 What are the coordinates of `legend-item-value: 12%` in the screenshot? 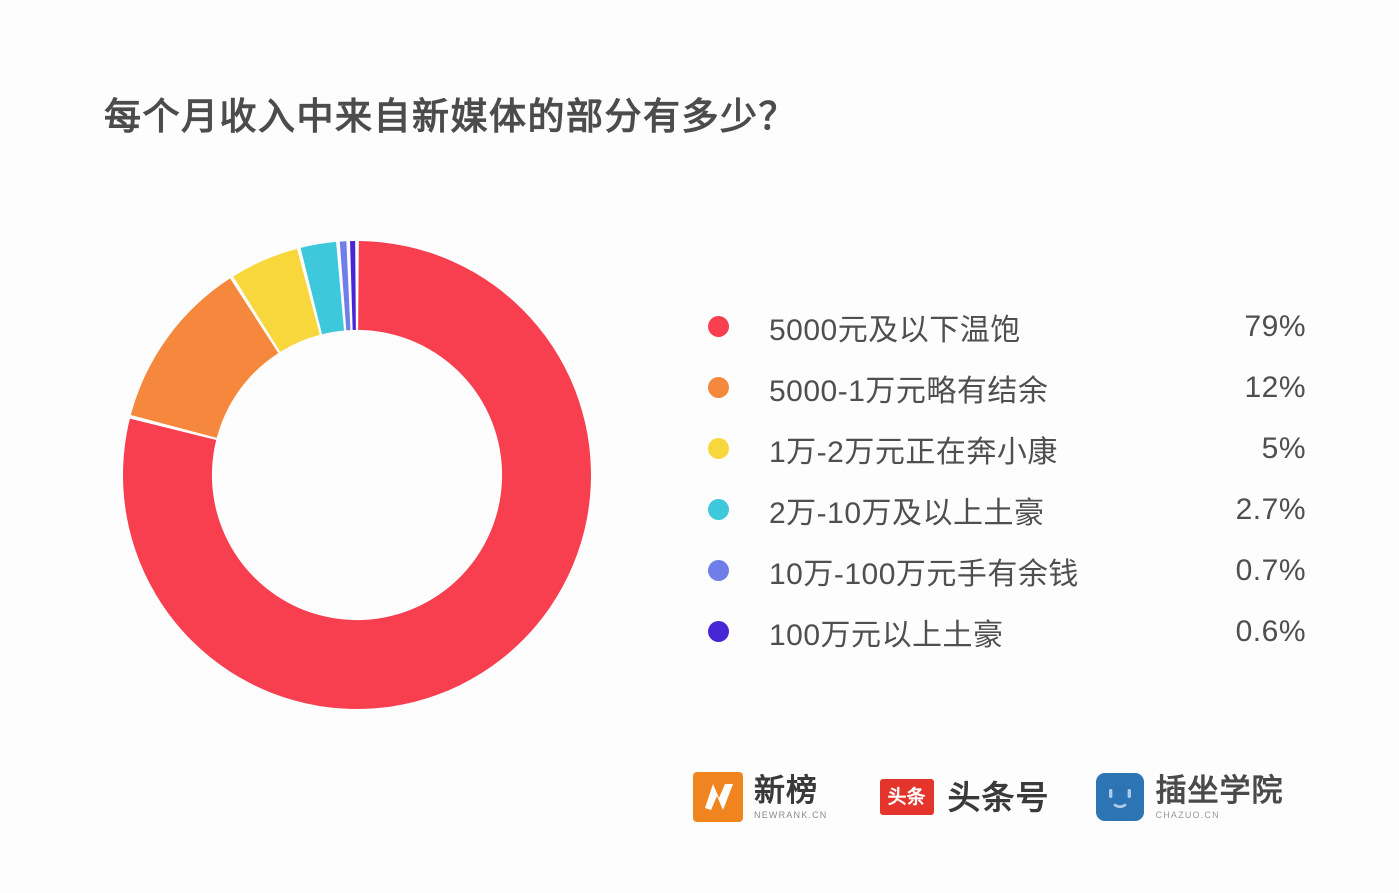 It's located at (1275, 387).